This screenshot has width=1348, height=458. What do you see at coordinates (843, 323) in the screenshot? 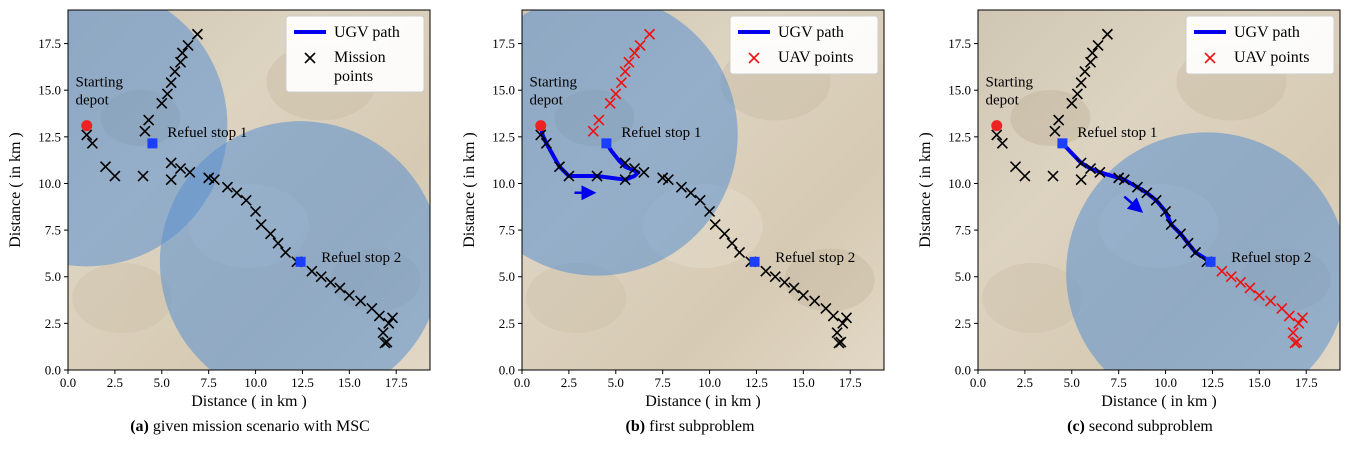
I see `mission-point-28-stroke-b` at bounding box center [843, 323].